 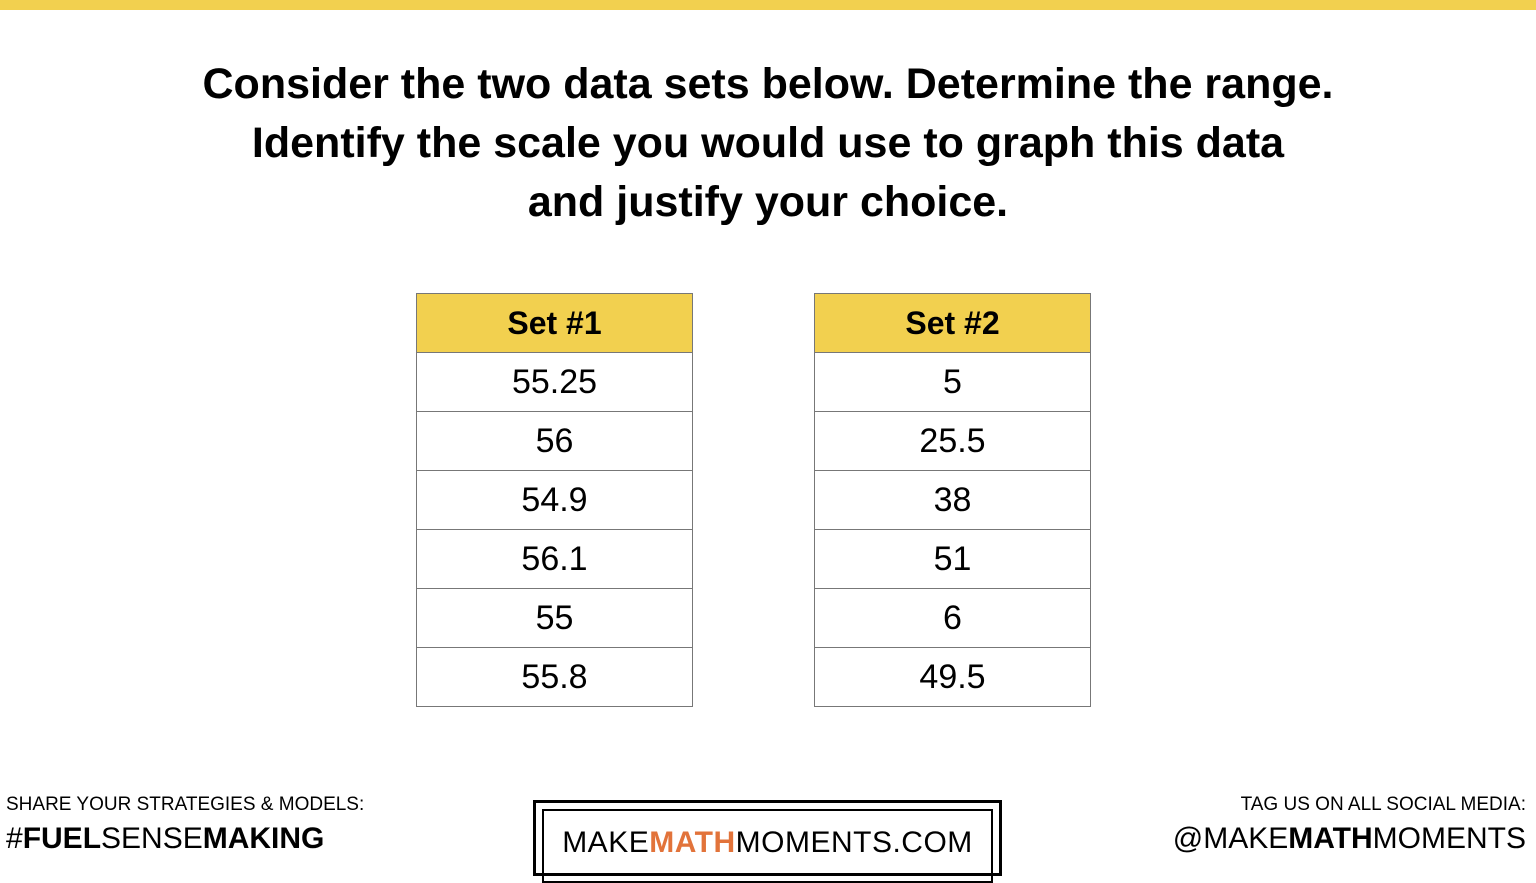 I want to click on logo: MAKEMATHMOMENTS.COM, so click(x=767, y=841).